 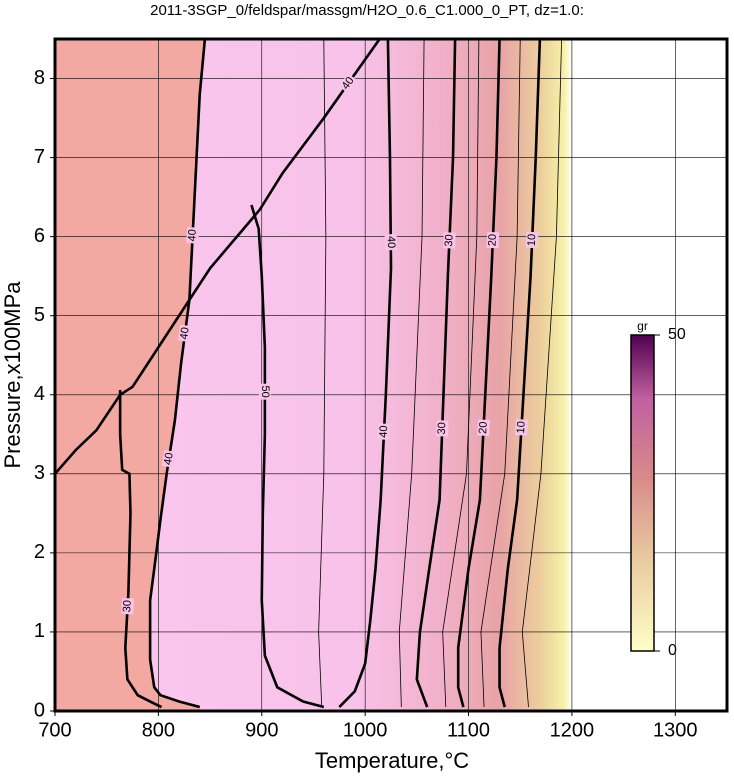 I want to click on x-tick-label: 900, so click(x=261, y=730).